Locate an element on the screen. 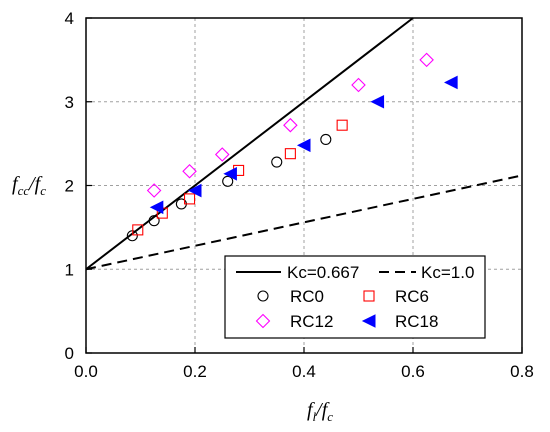 This screenshot has height=432, width=550. x-axis-label-sep: / is located at coordinates (319, 410).